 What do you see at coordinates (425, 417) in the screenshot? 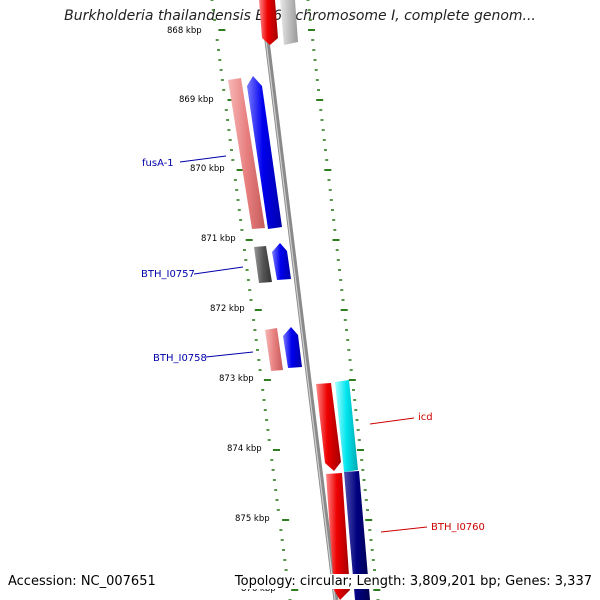
I see `gene-label-icd: icd` at bounding box center [425, 417].